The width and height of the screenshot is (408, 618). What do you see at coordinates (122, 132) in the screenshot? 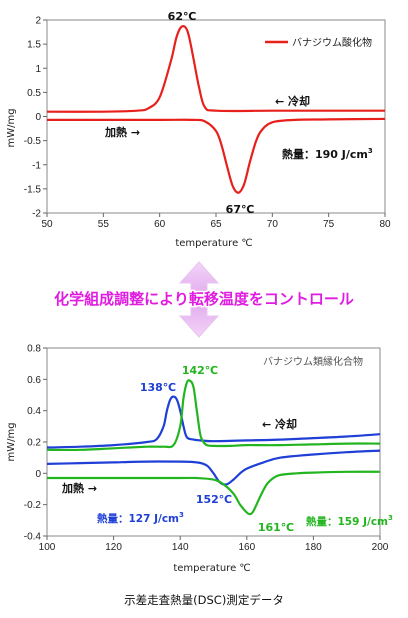
I see `top-heat-label: 加熱 →` at bounding box center [122, 132].